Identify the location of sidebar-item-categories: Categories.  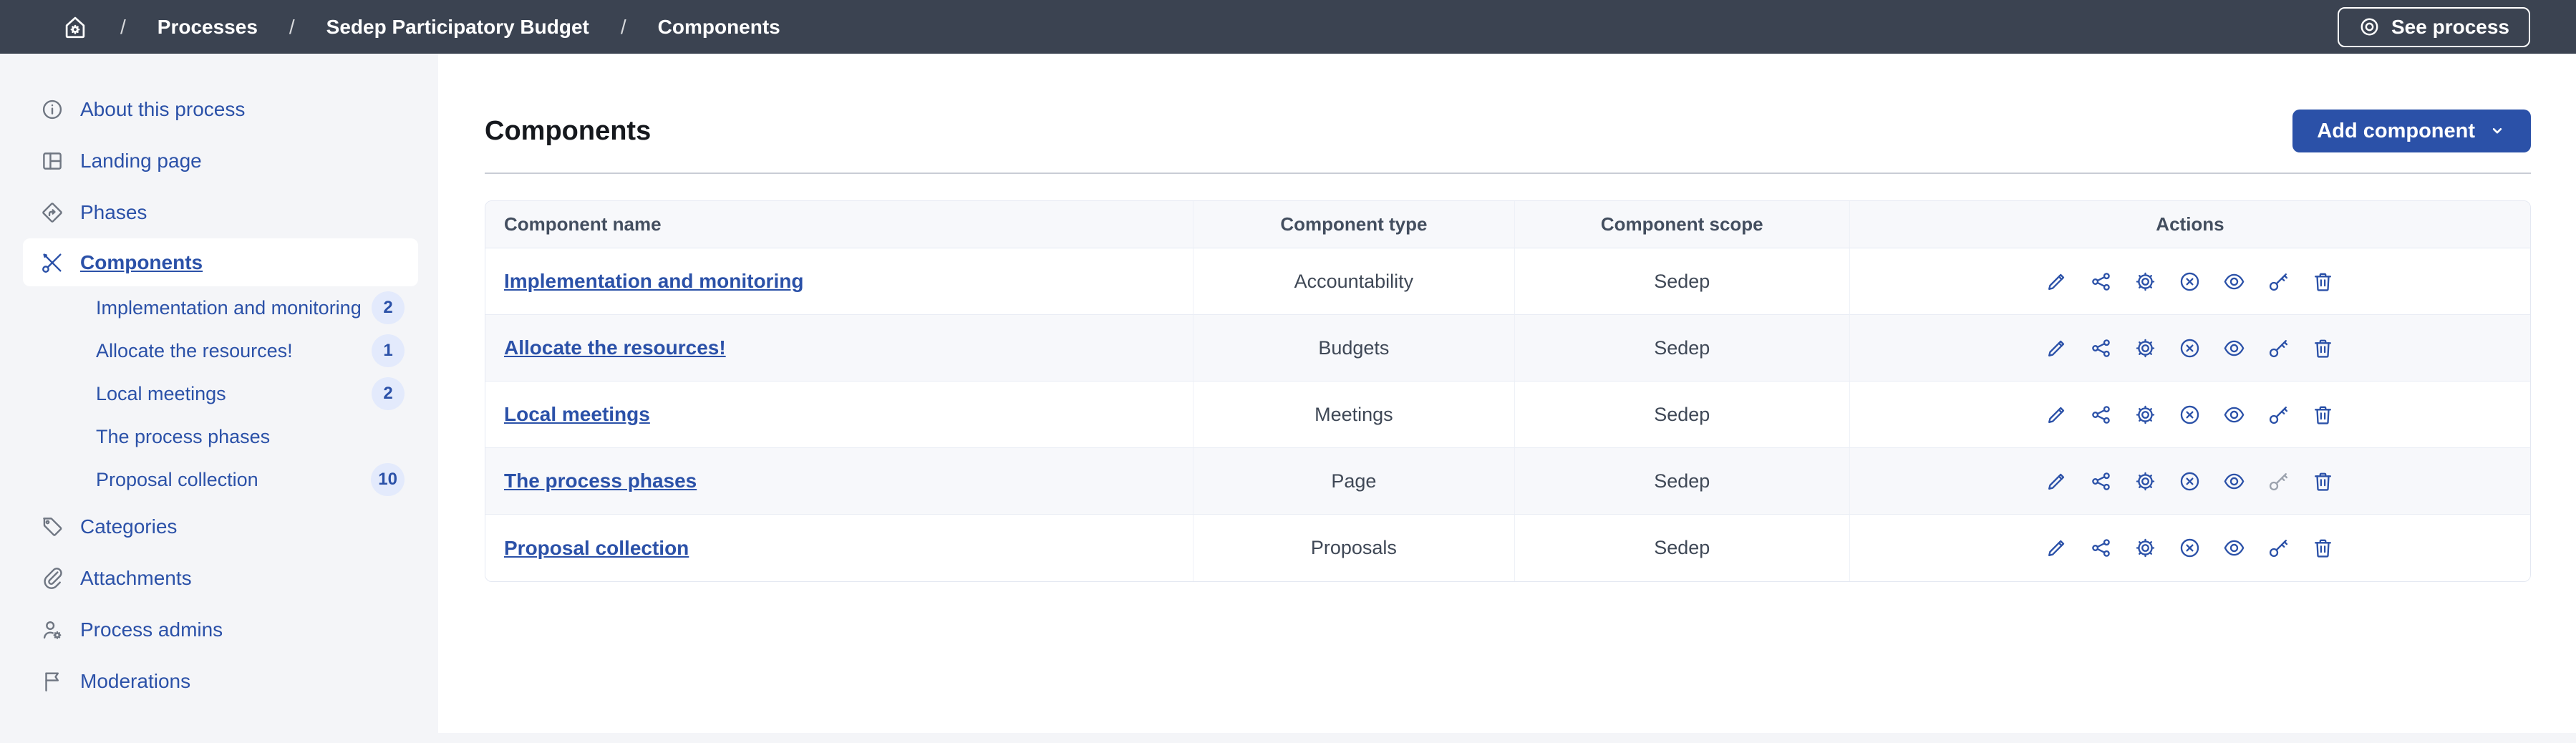
(219, 527).